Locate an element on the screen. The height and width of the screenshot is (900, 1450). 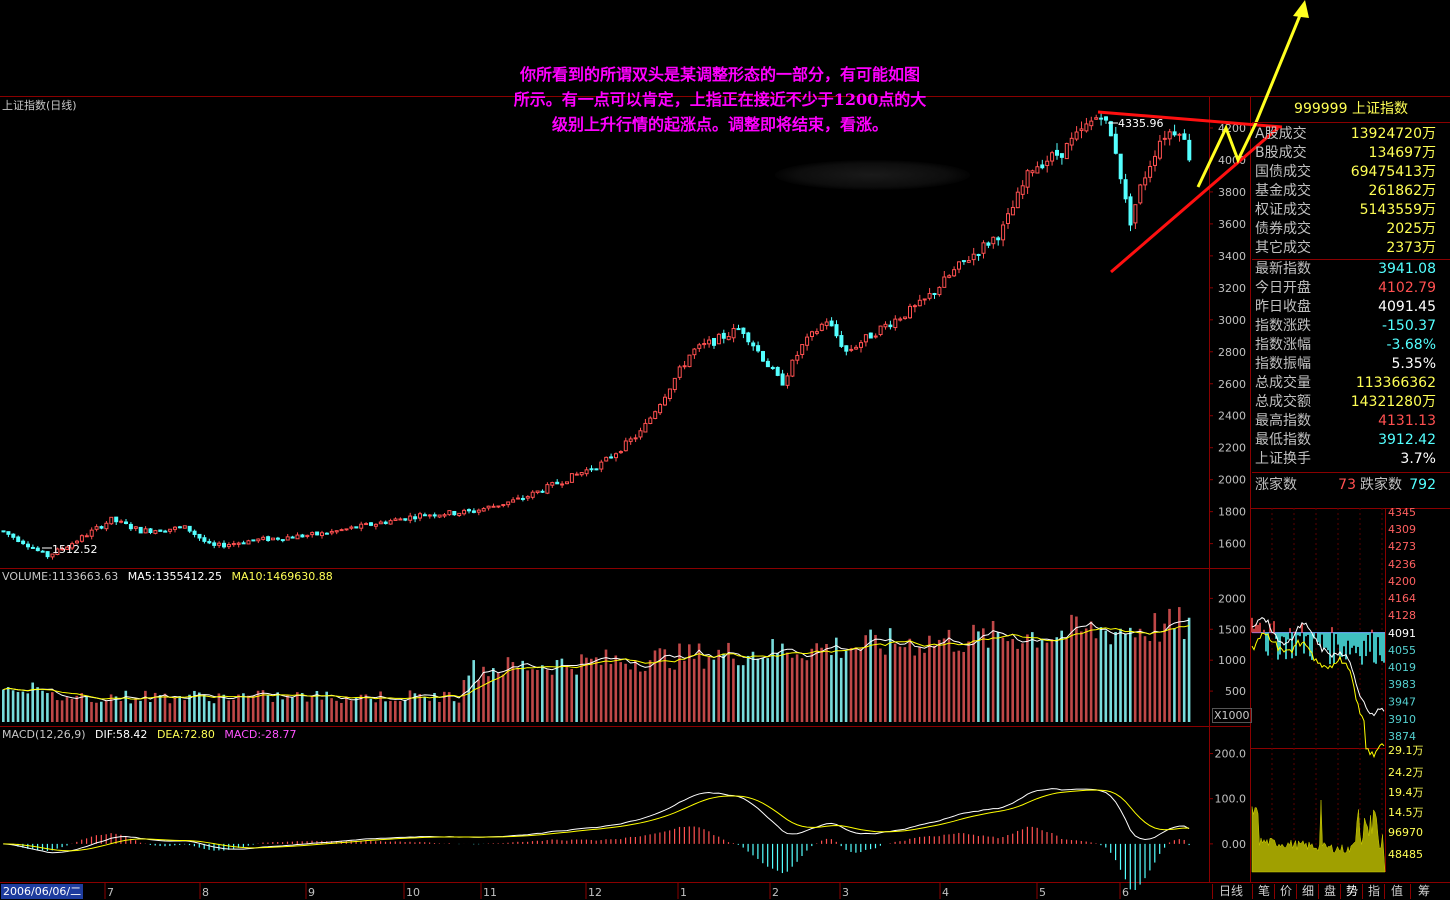
tab-5: 势 is located at coordinates (1351, 891).